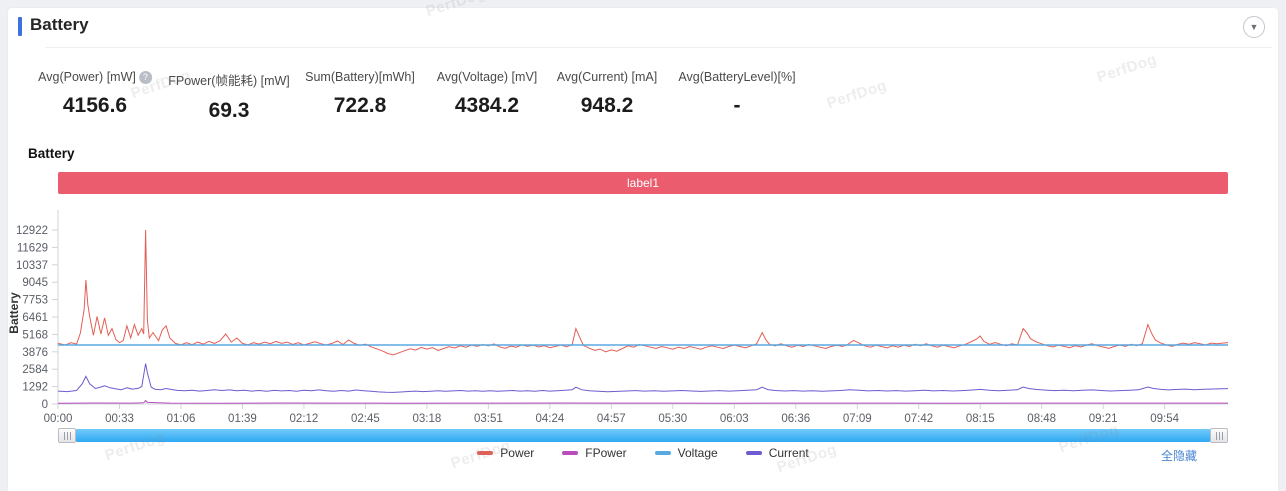 The height and width of the screenshot is (491, 1286). I want to click on fpower-line-icon, so click(570, 453).